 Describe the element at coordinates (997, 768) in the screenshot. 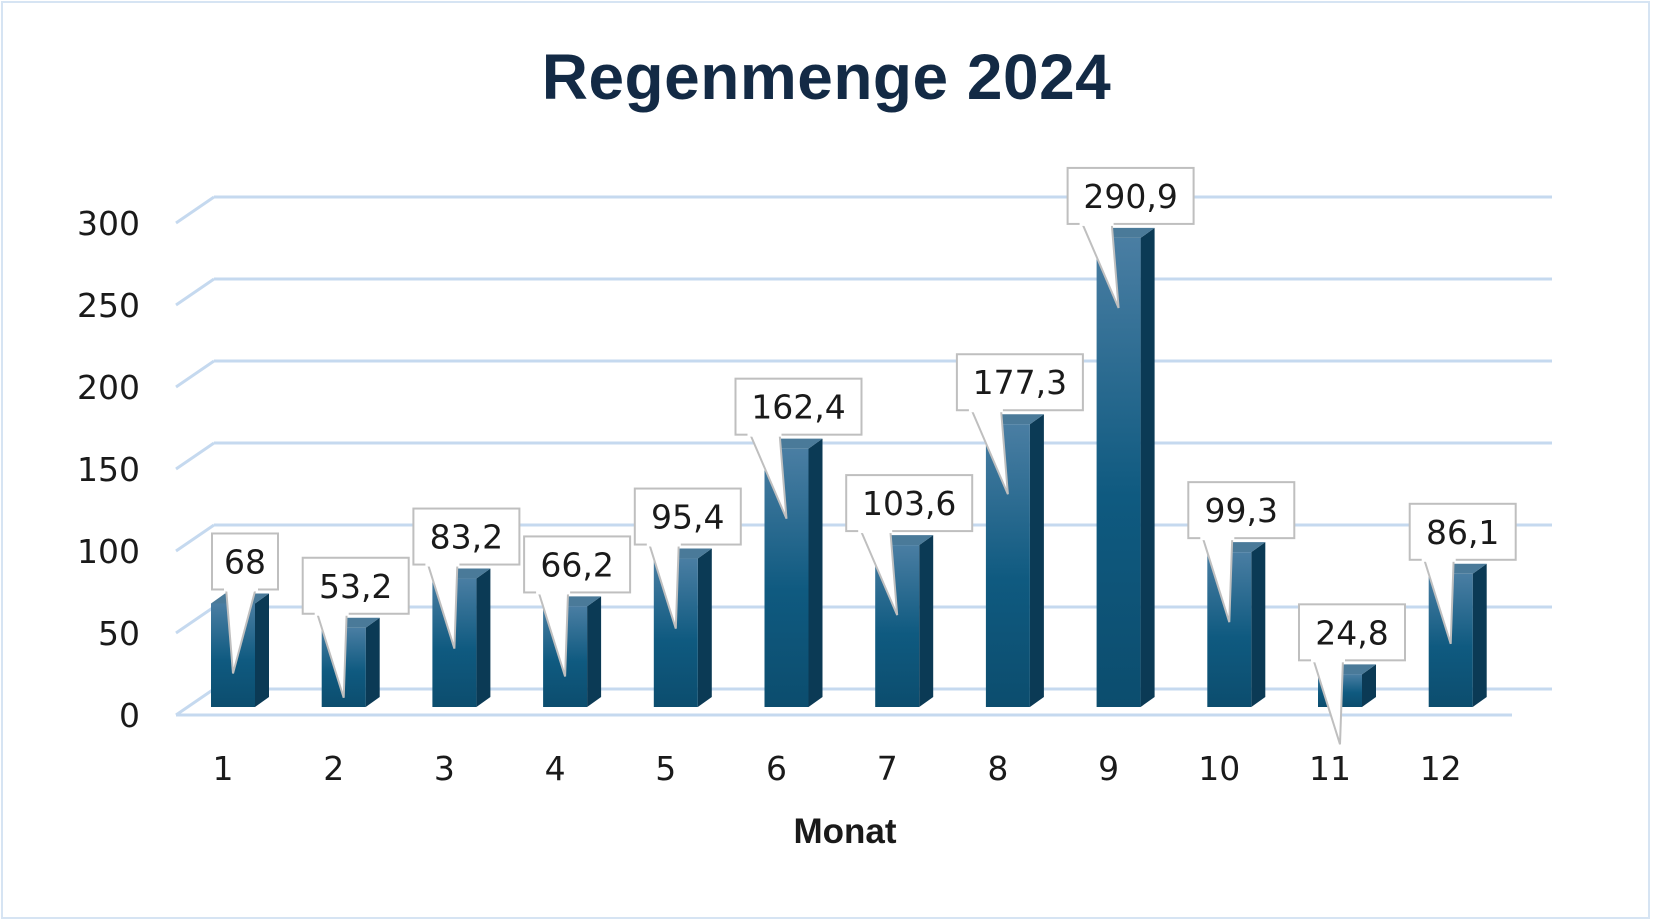

I see `x-tick-label: 8` at that location.